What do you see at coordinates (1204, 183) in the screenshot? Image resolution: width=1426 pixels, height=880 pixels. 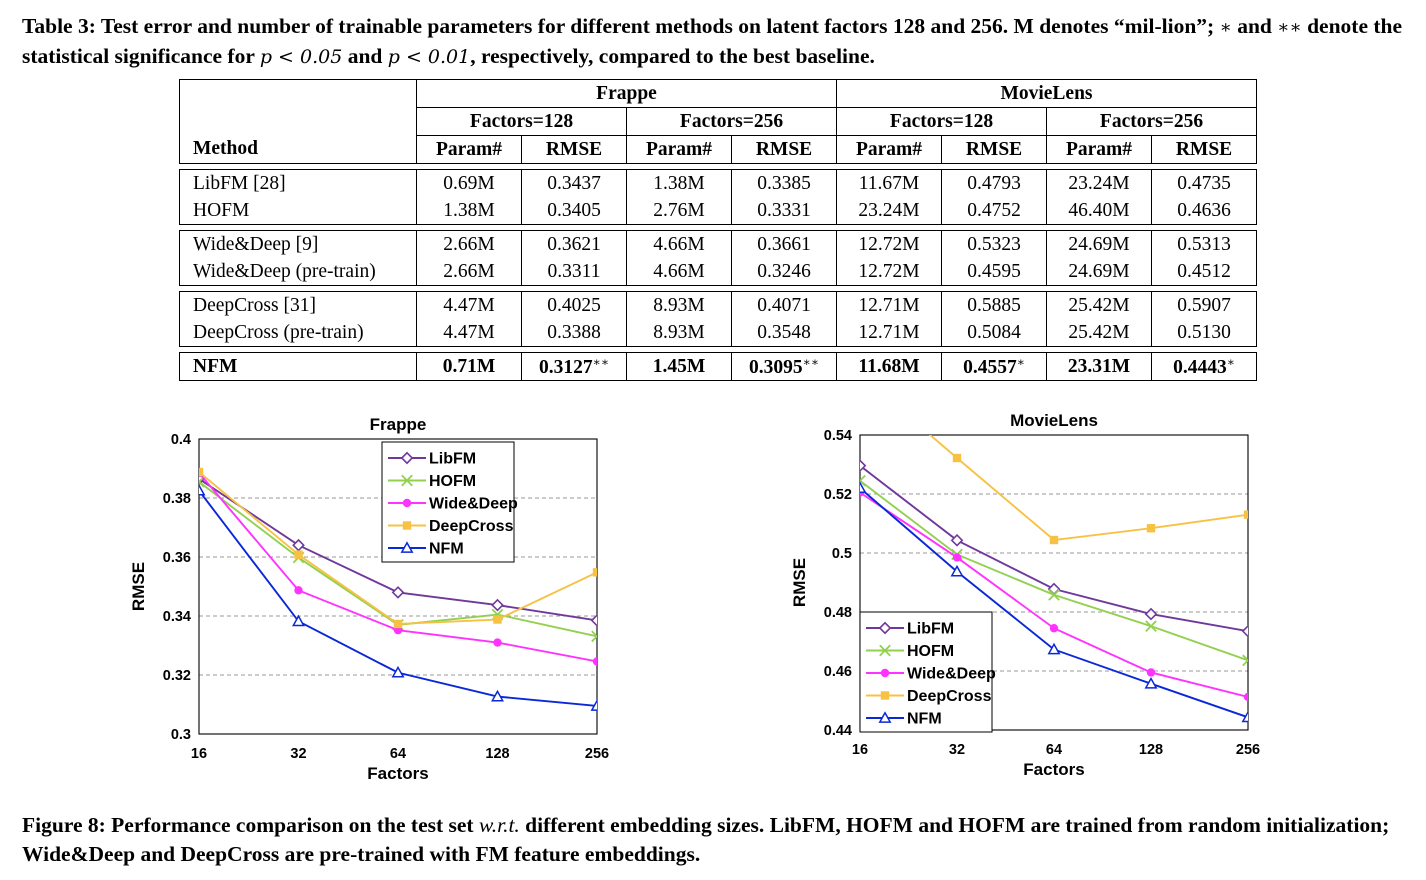 I see `value-cell: 0.4735` at bounding box center [1204, 183].